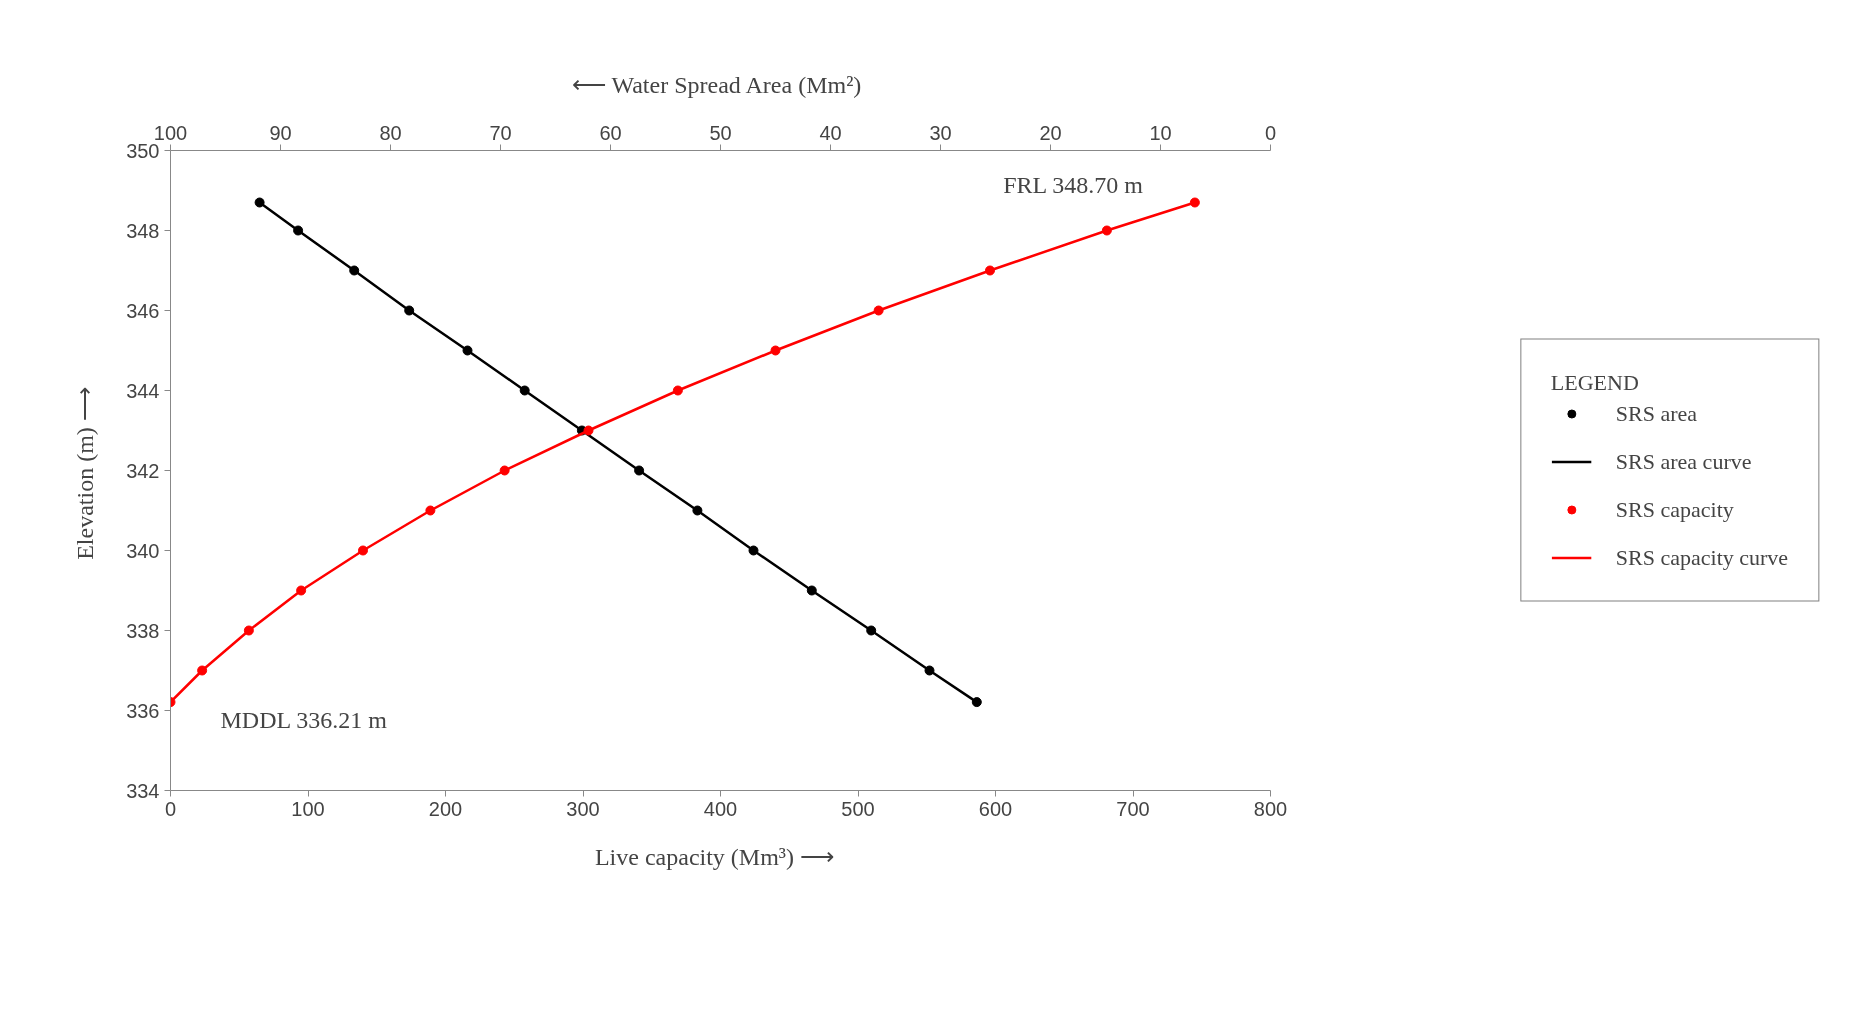  What do you see at coordinates (995, 808) in the screenshot?
I see `x-tick-label: 600` at bounding box center [995, 808].